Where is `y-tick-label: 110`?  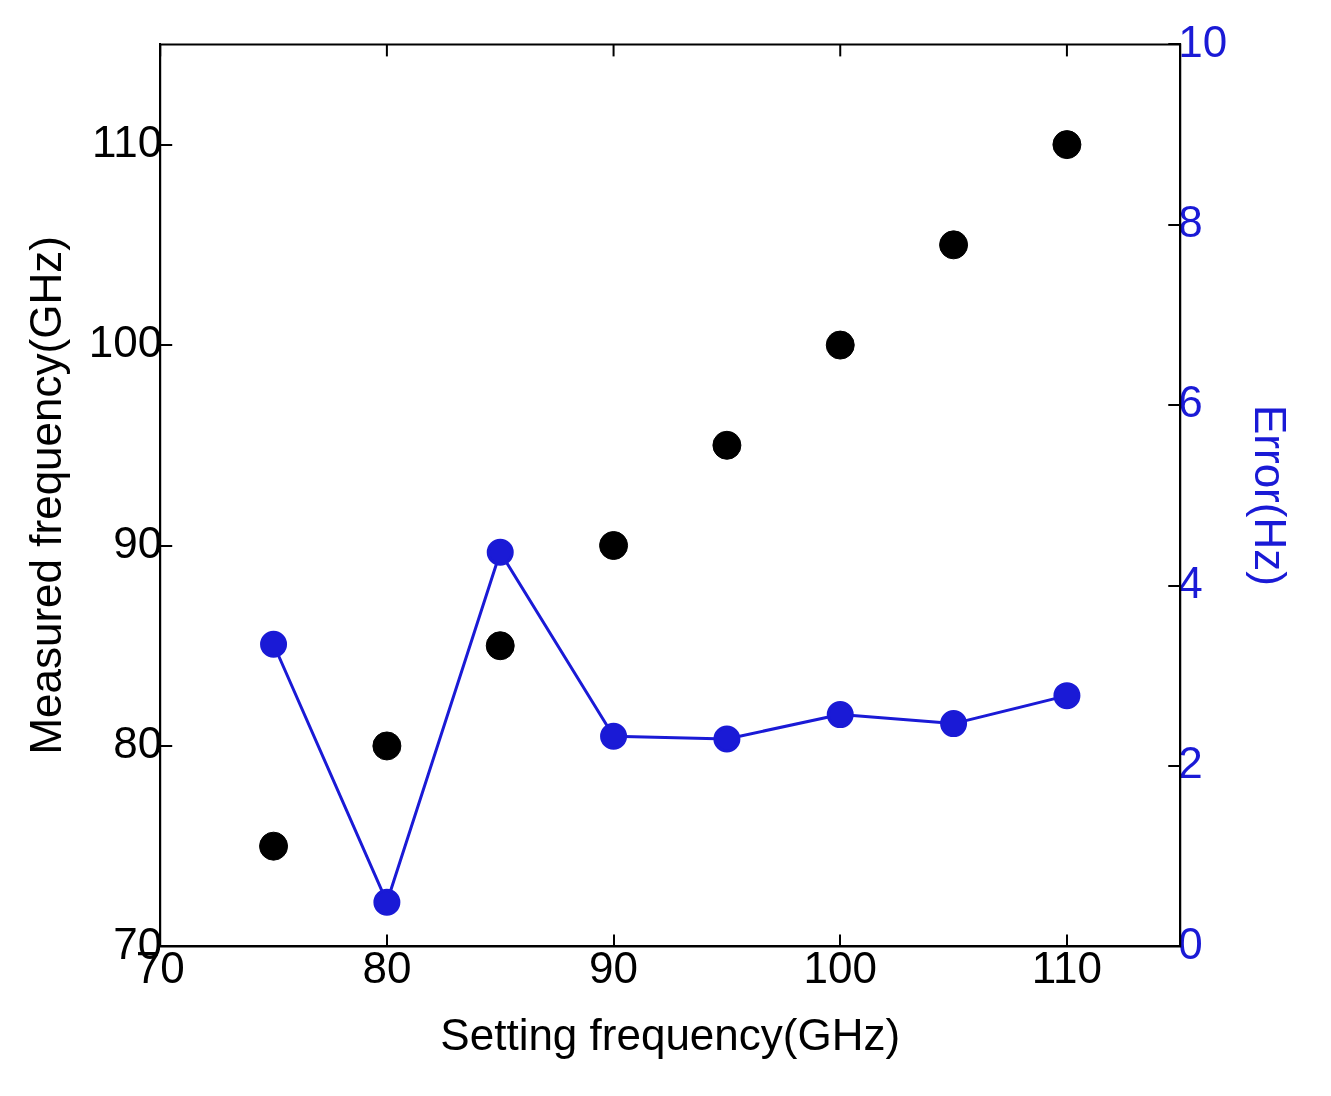
y-tick-label: 110 is located at coordinates (127, 141).